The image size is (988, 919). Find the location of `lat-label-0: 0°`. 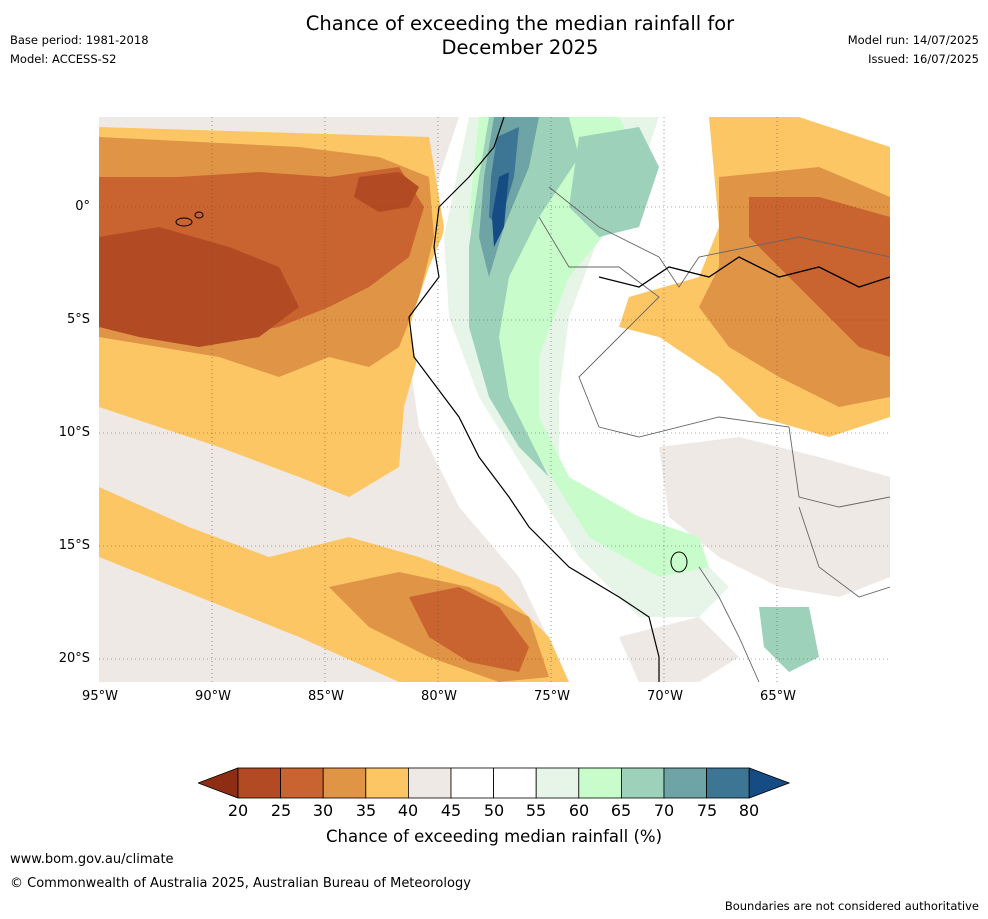

lat-label-0: 0° is located at coordinates (82, 206).